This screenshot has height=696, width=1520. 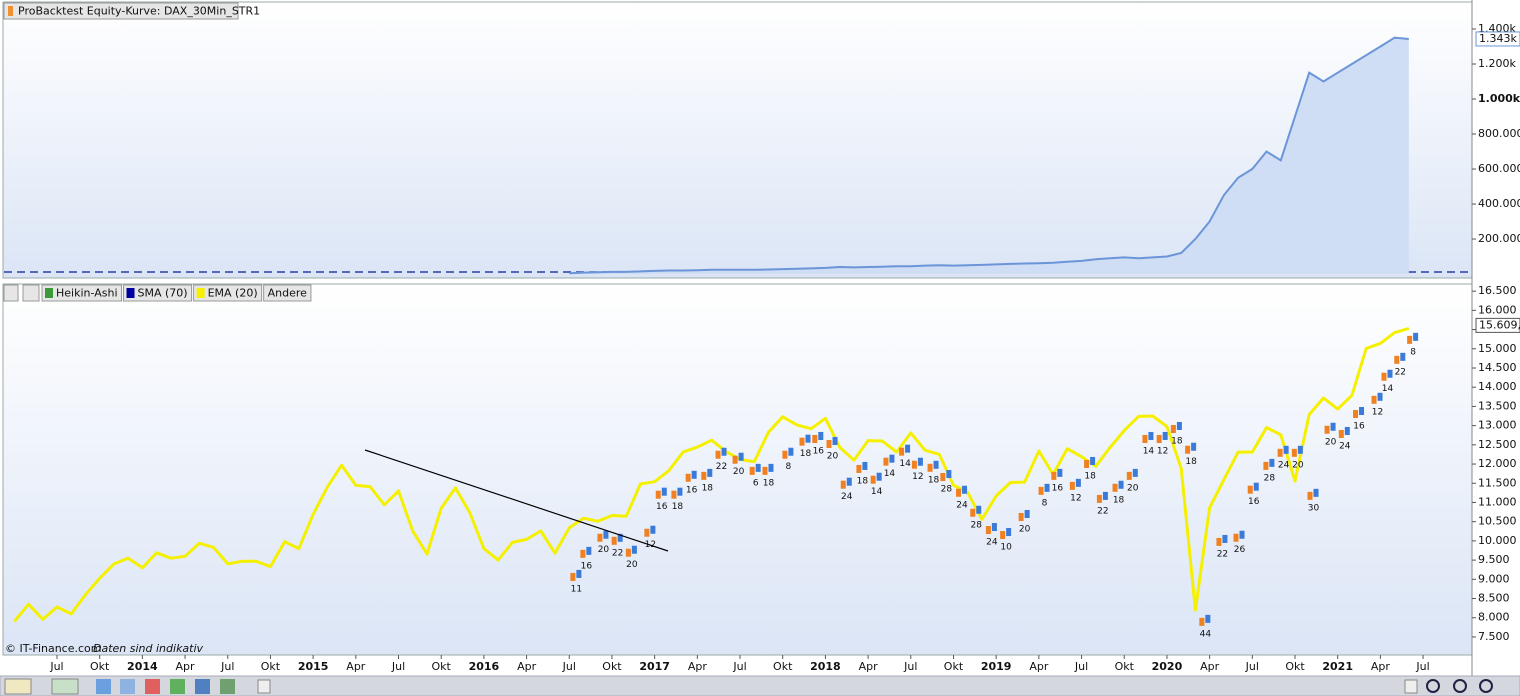 I want to click on y-tick-label: 1.200k, so click(x=1497, y=63).